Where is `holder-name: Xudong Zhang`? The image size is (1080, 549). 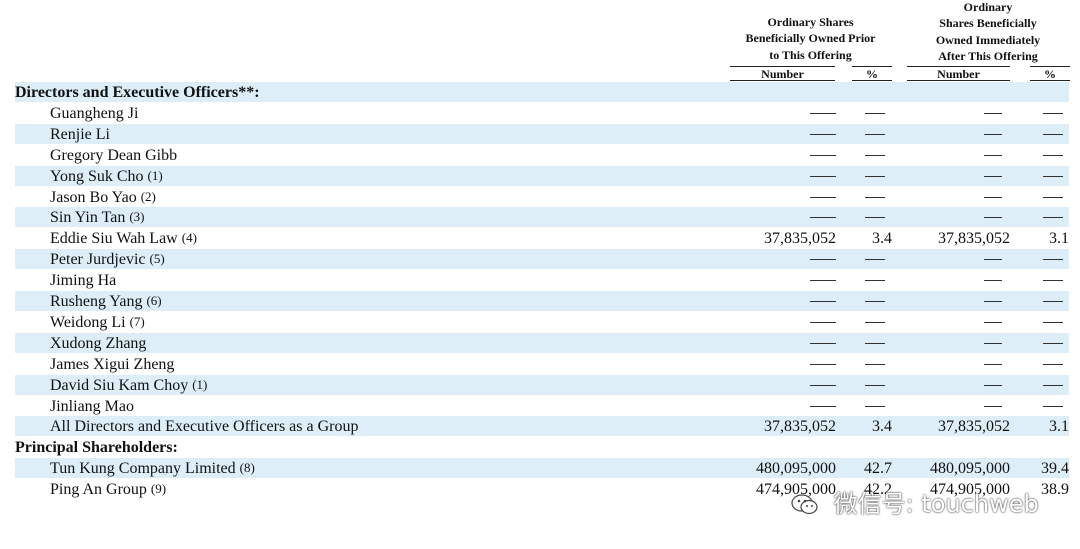
holder-name: Xudong Zhang is located at coordinates (98, 343).